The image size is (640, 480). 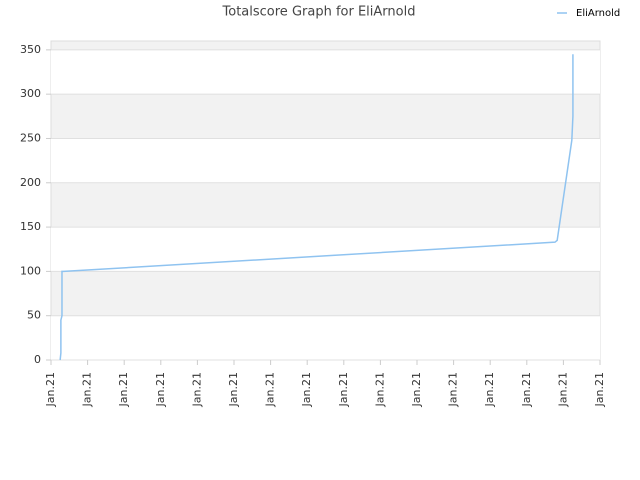 What do you see at coordinates (30, 226) in the screenshot?
I see `y-tick-label: 150` at bounding box center [30, 226].